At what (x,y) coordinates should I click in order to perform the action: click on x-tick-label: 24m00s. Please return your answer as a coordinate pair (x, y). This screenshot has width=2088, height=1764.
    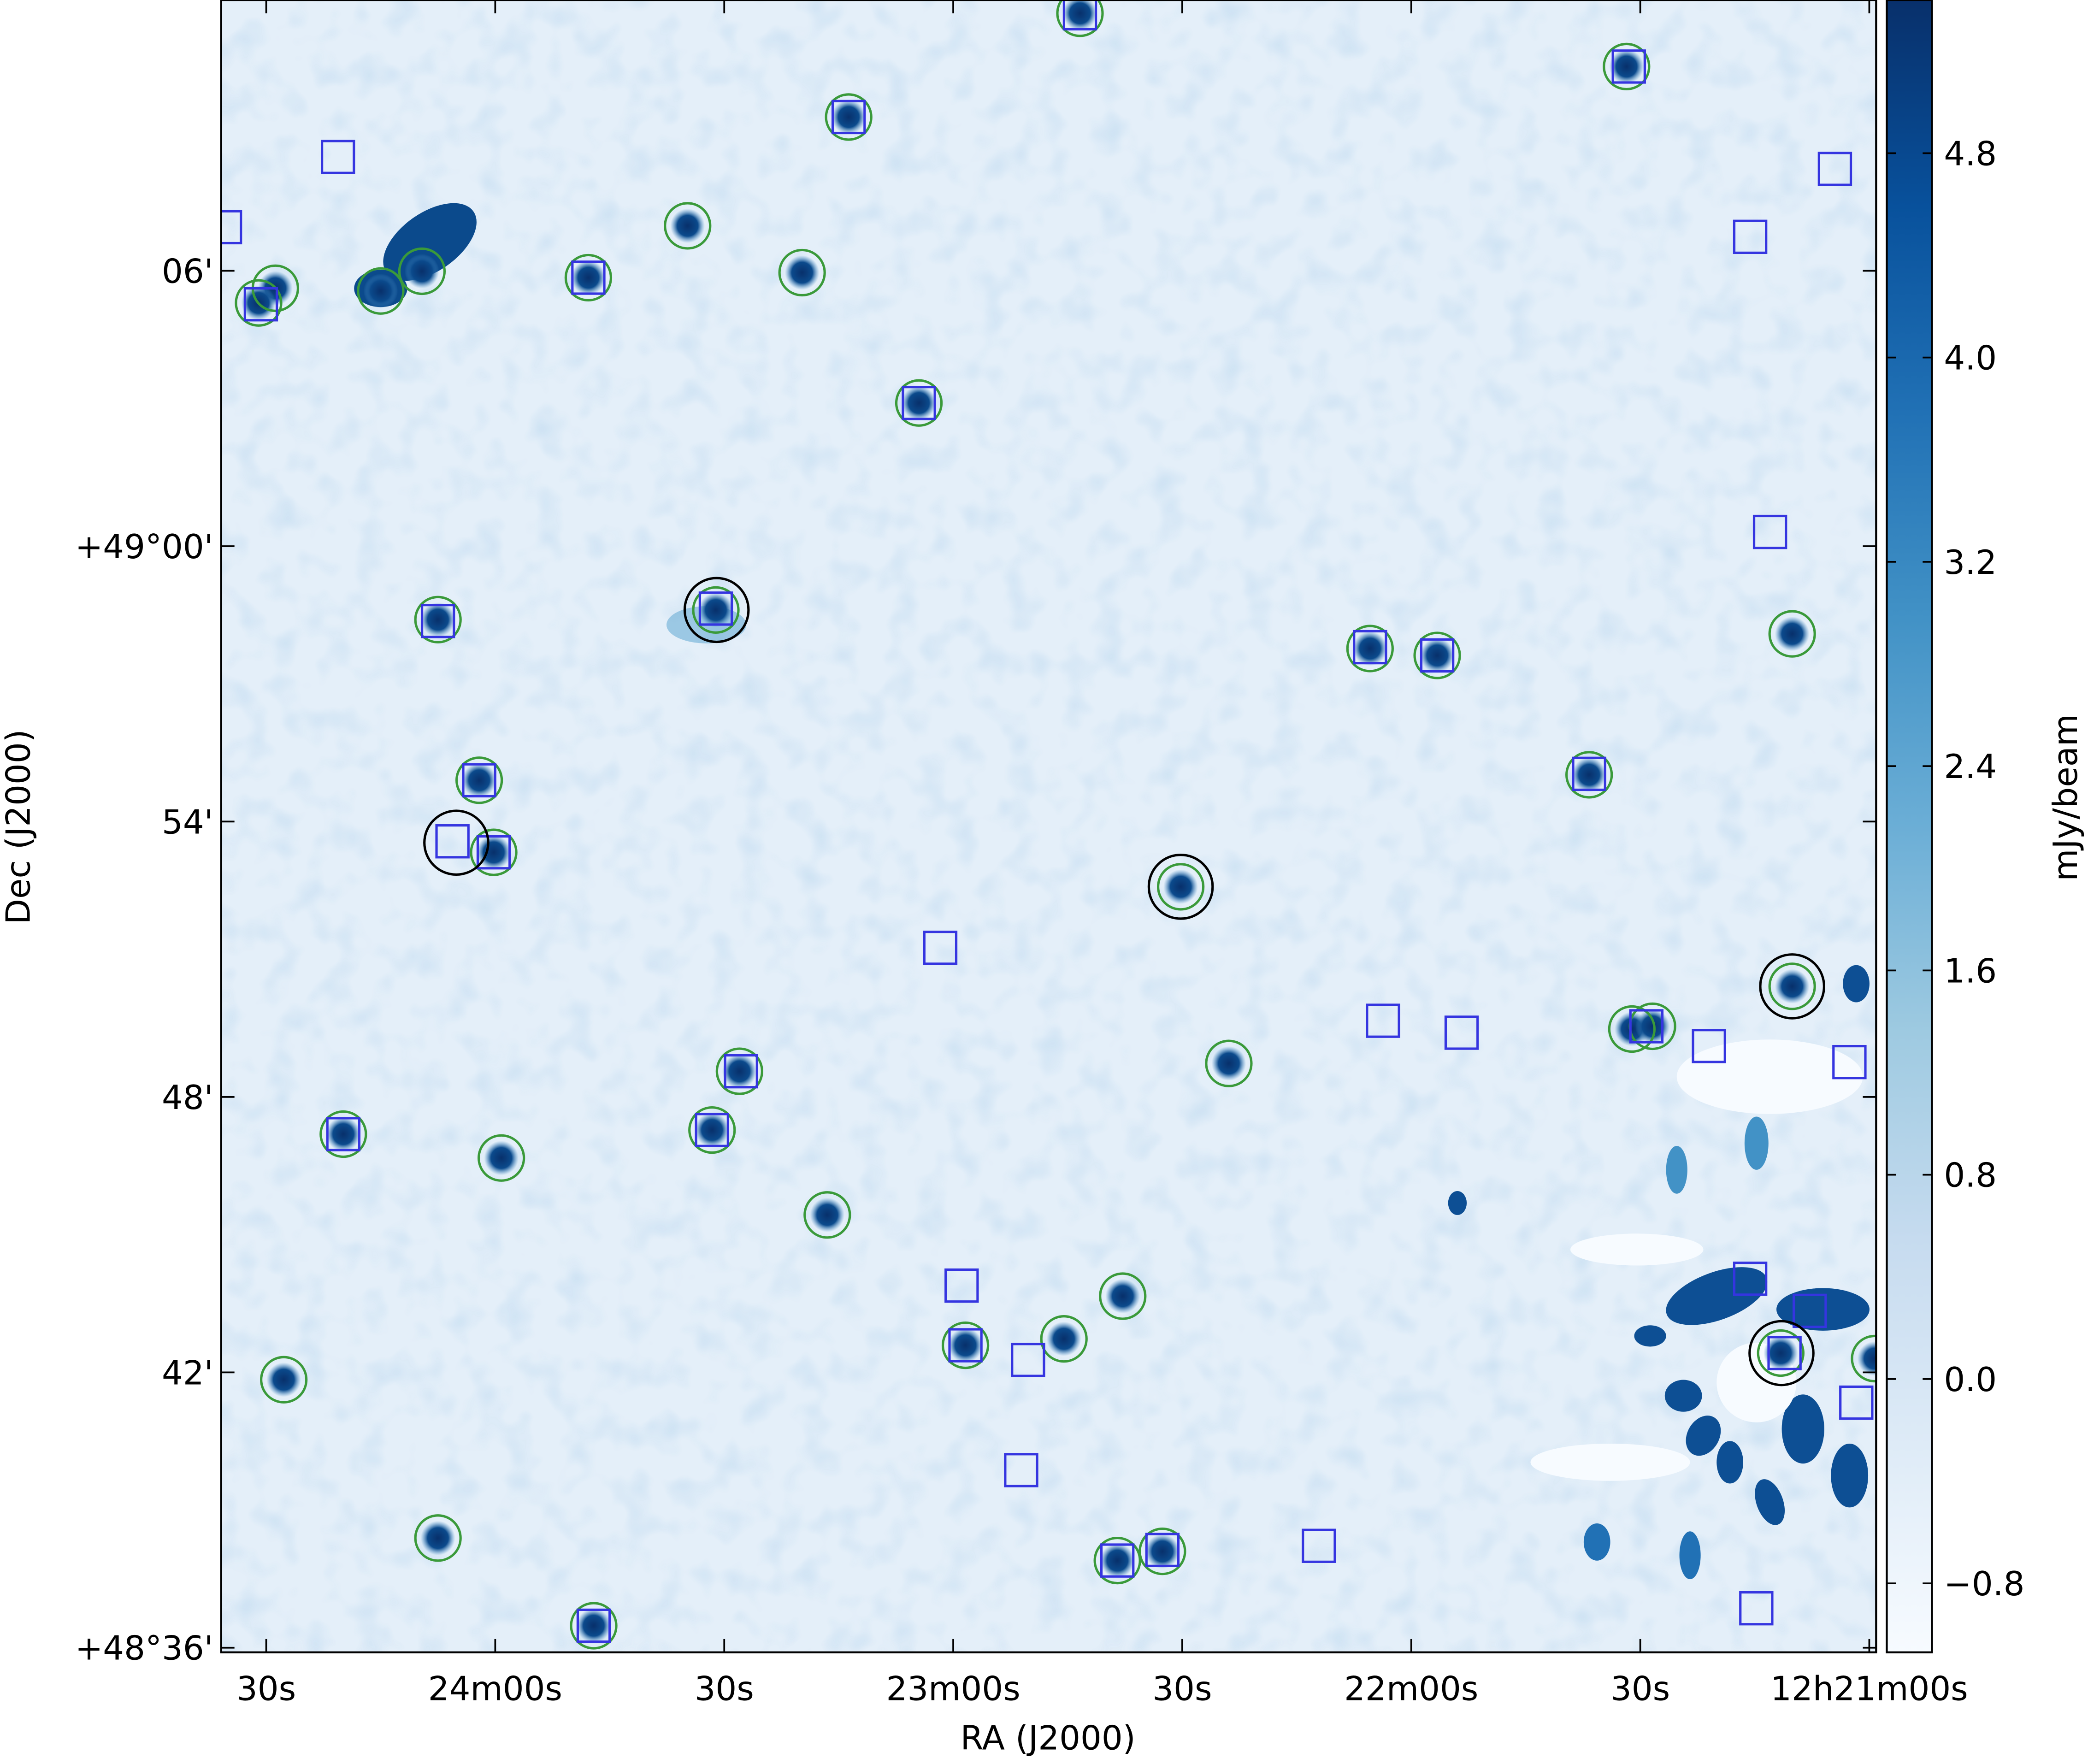
    Looking at the image, I should click on (495, 1690).